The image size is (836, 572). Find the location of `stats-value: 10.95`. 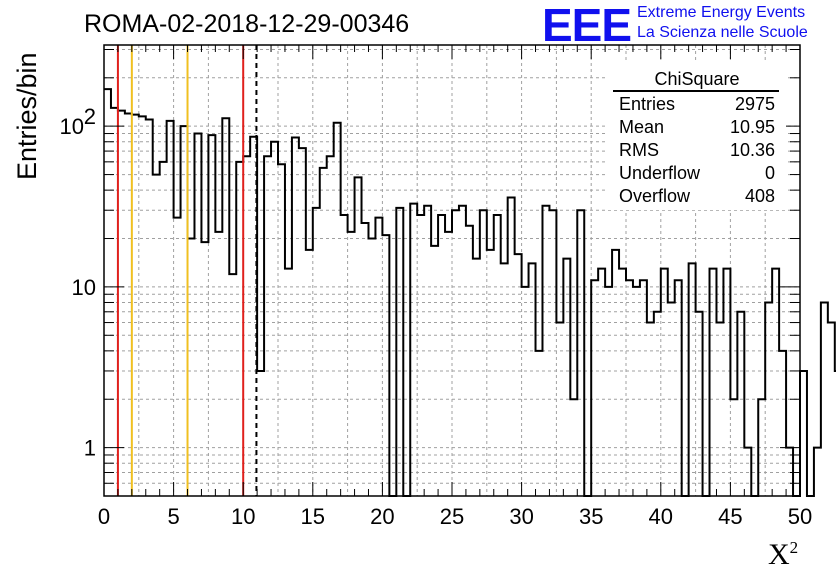

stats-value: 10.95 is located at coordinates (752, 127).